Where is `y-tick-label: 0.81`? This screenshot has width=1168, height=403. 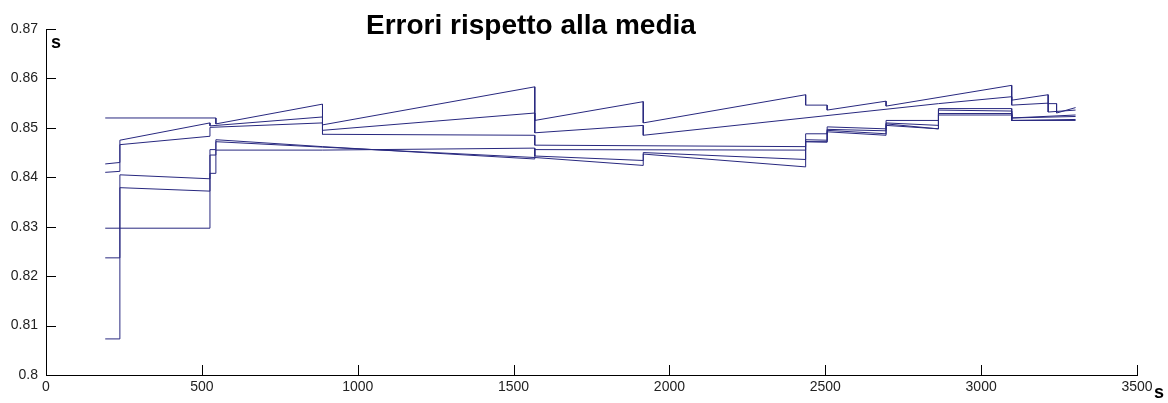
y-tick-label: 0.81 is located at coordinates (24, 324).